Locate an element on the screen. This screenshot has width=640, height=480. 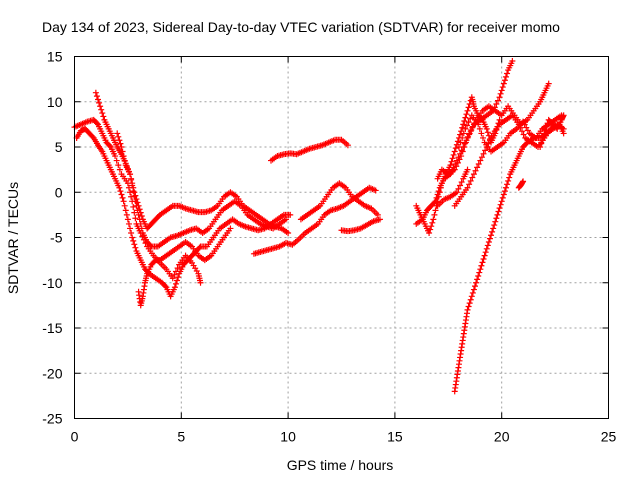
y-tick-label: -15 is located at coordinates (52, 328).